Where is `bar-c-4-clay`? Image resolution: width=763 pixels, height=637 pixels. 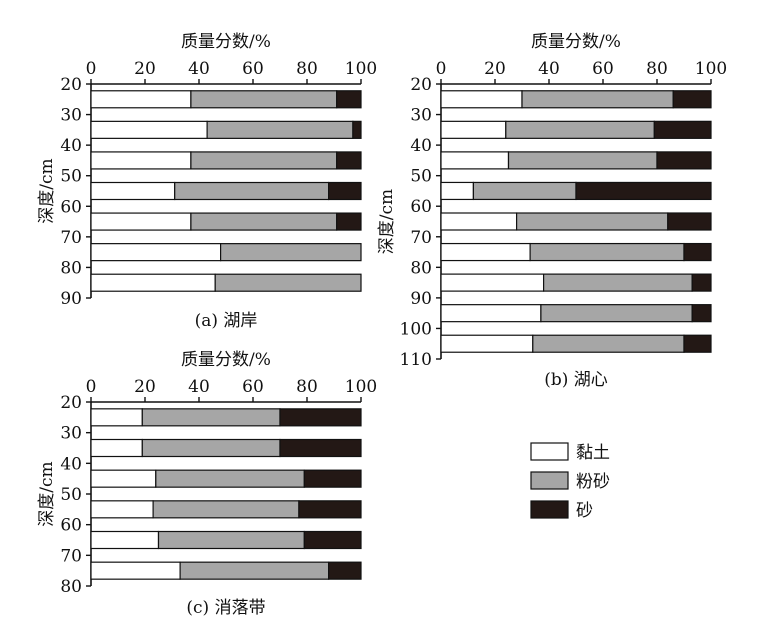 bar-c-4-clay is located at coordinates (125, 540).